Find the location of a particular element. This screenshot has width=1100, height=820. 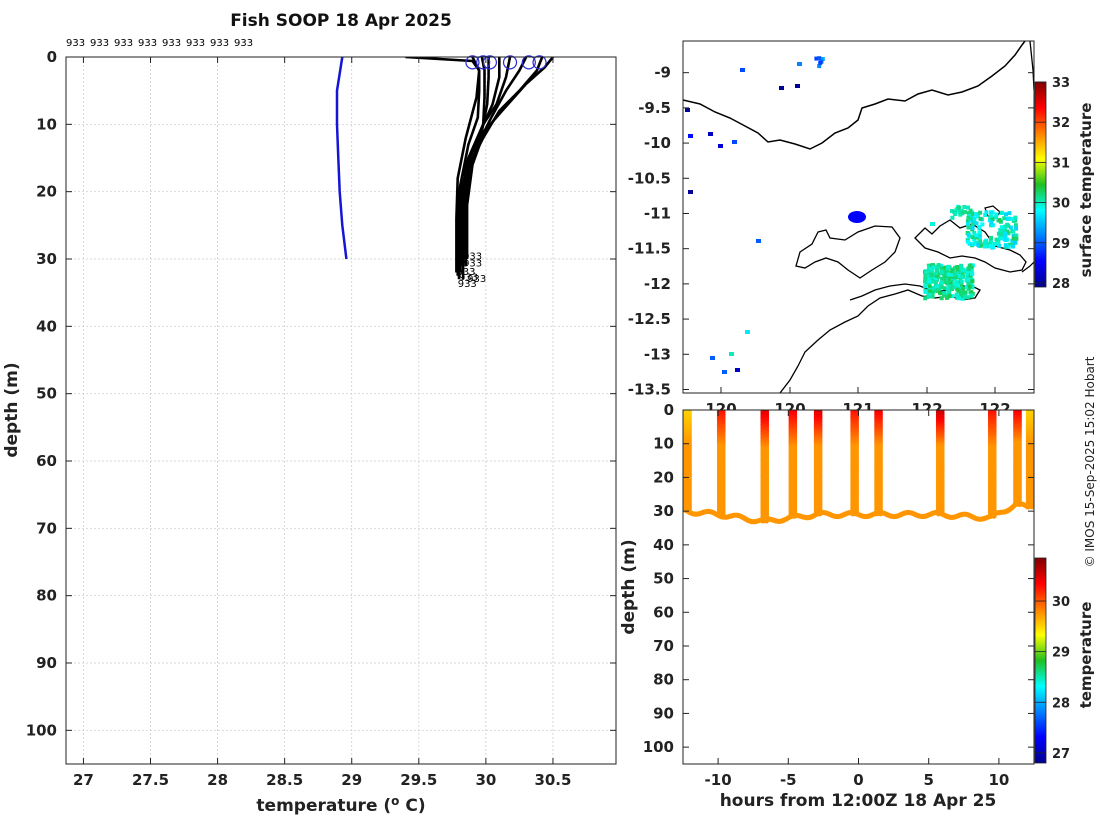

profile-y-tick-label: 20 is located at coordinates (46, 192).